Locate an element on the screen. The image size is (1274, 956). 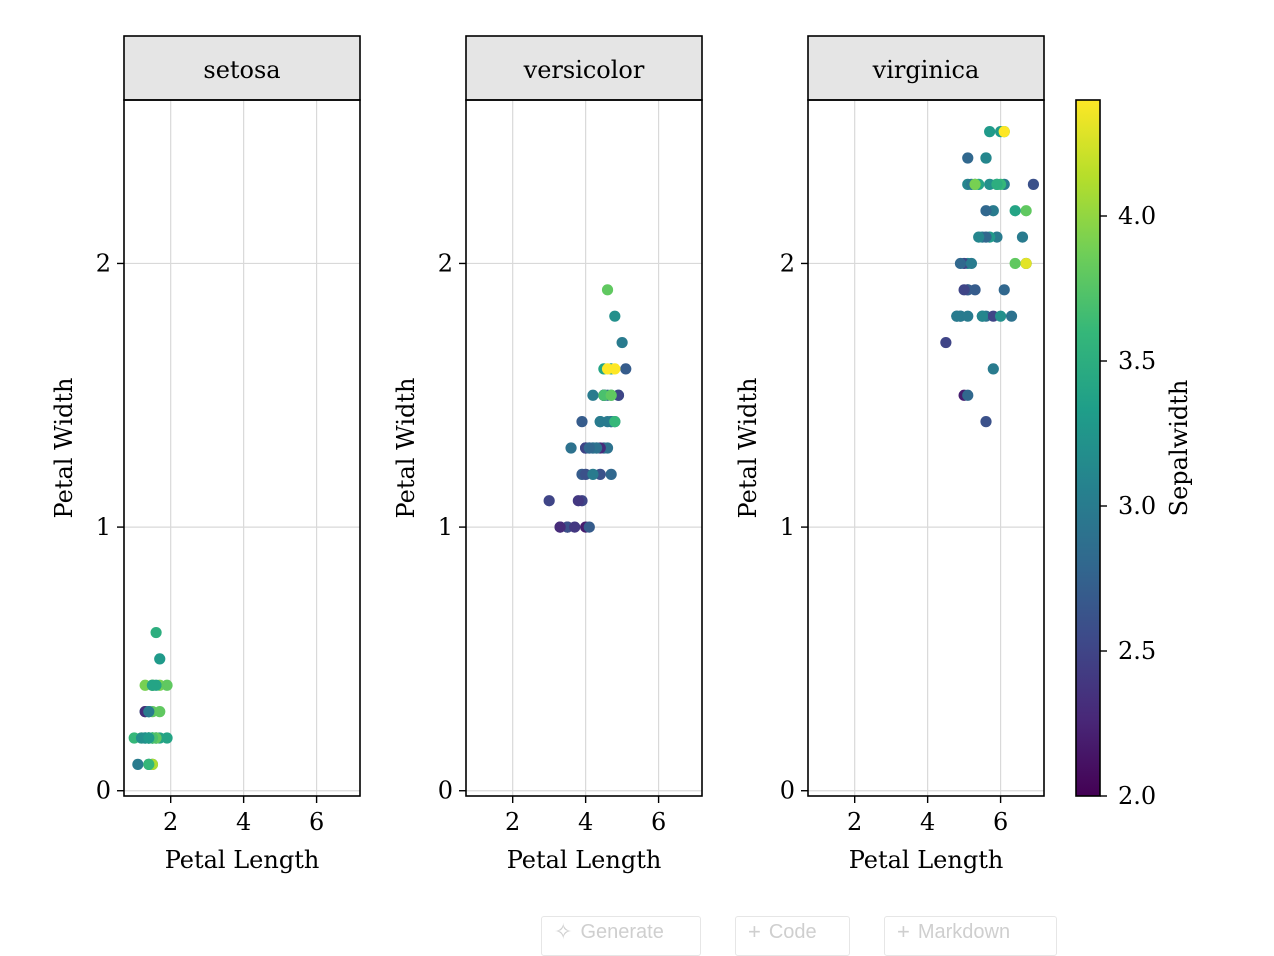
add-markdown-button: + Markdown is located at coordinates (970, 936).